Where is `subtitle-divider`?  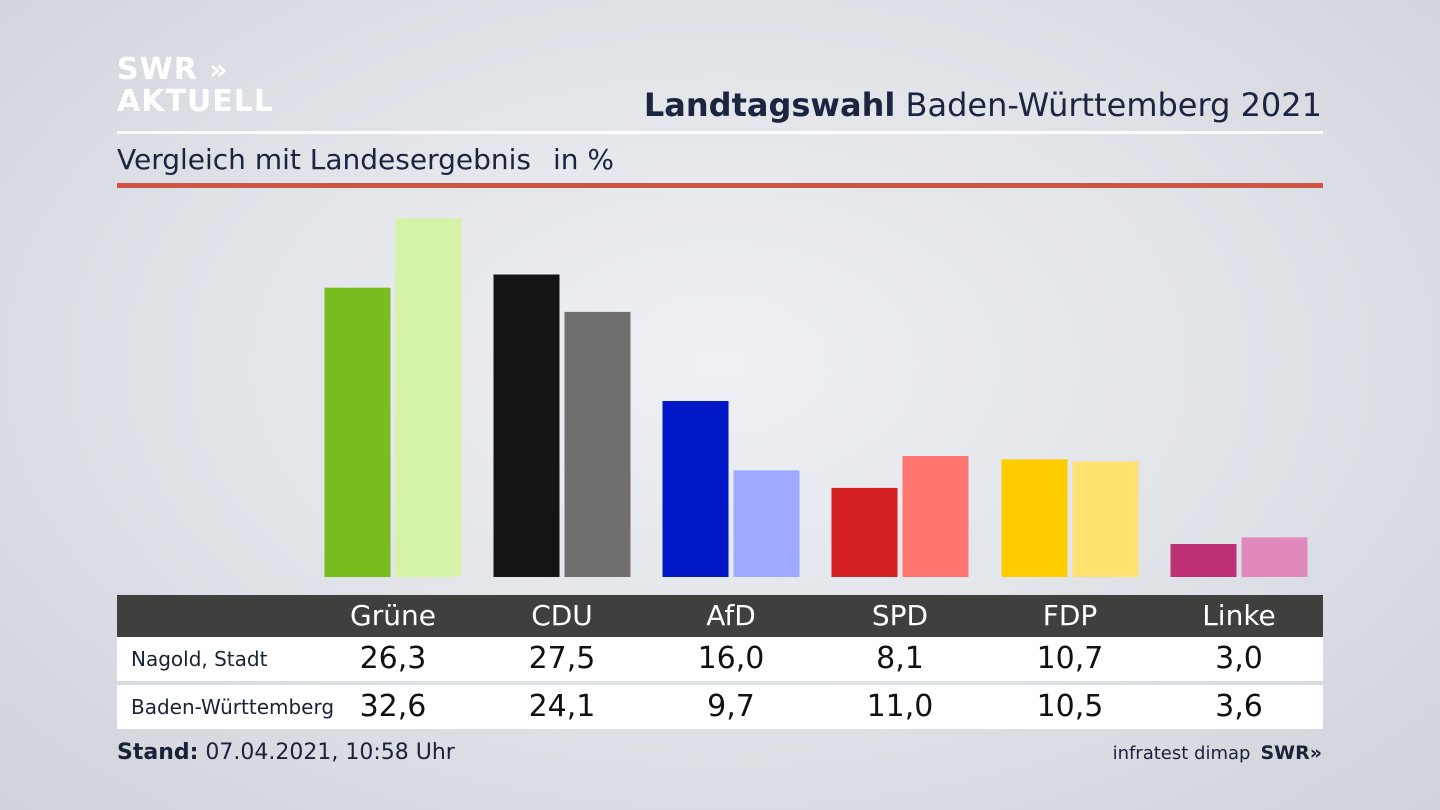
subtitle-divider is located at coordinates (720, 185).